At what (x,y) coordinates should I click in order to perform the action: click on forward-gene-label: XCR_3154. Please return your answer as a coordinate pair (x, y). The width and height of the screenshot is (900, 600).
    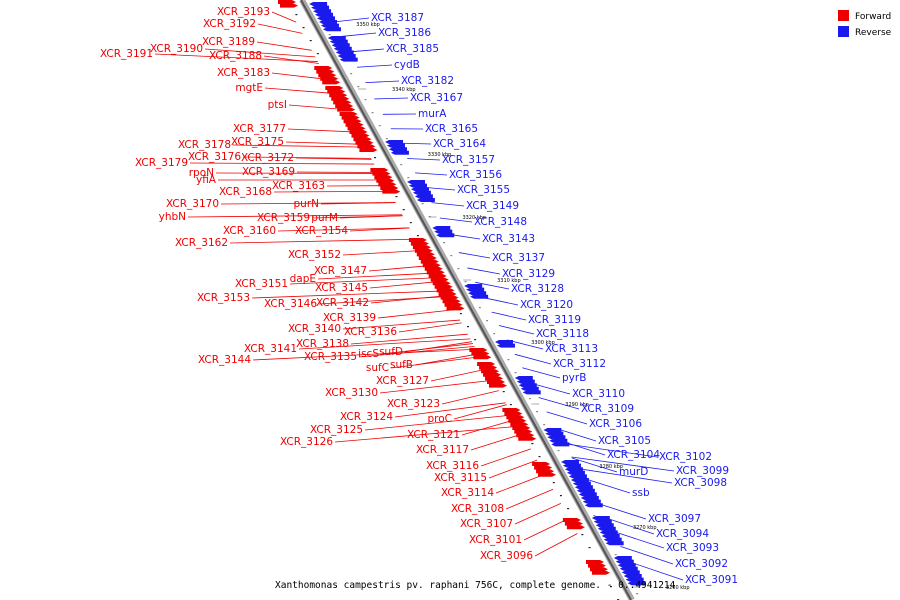
    Looking at the image, I should click on (321, 231).